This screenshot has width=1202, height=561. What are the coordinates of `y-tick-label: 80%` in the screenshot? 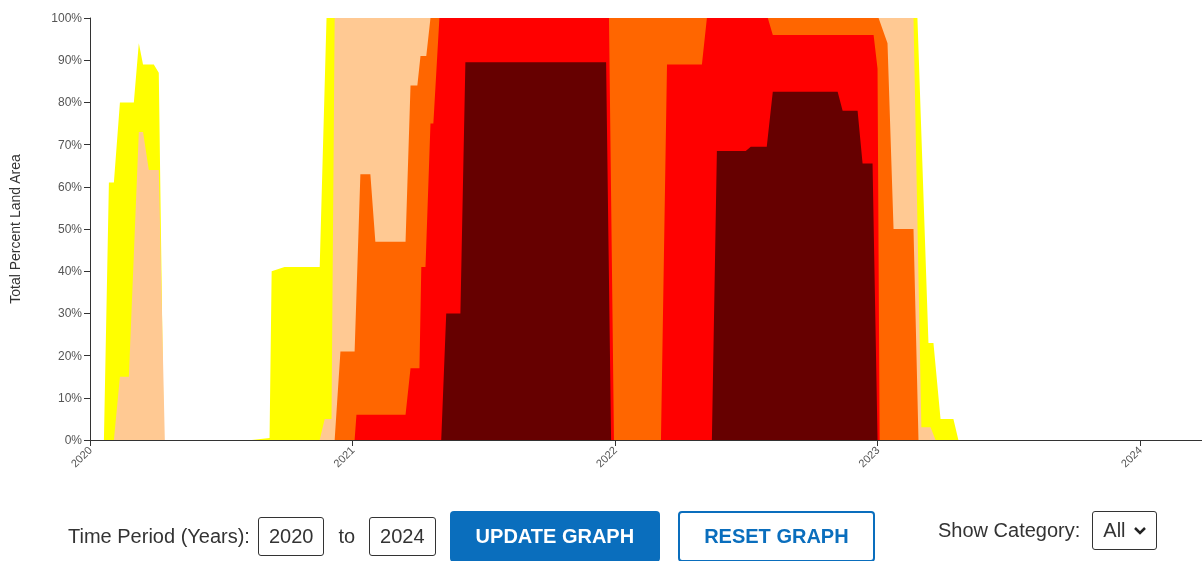 It's located at (70, 102).